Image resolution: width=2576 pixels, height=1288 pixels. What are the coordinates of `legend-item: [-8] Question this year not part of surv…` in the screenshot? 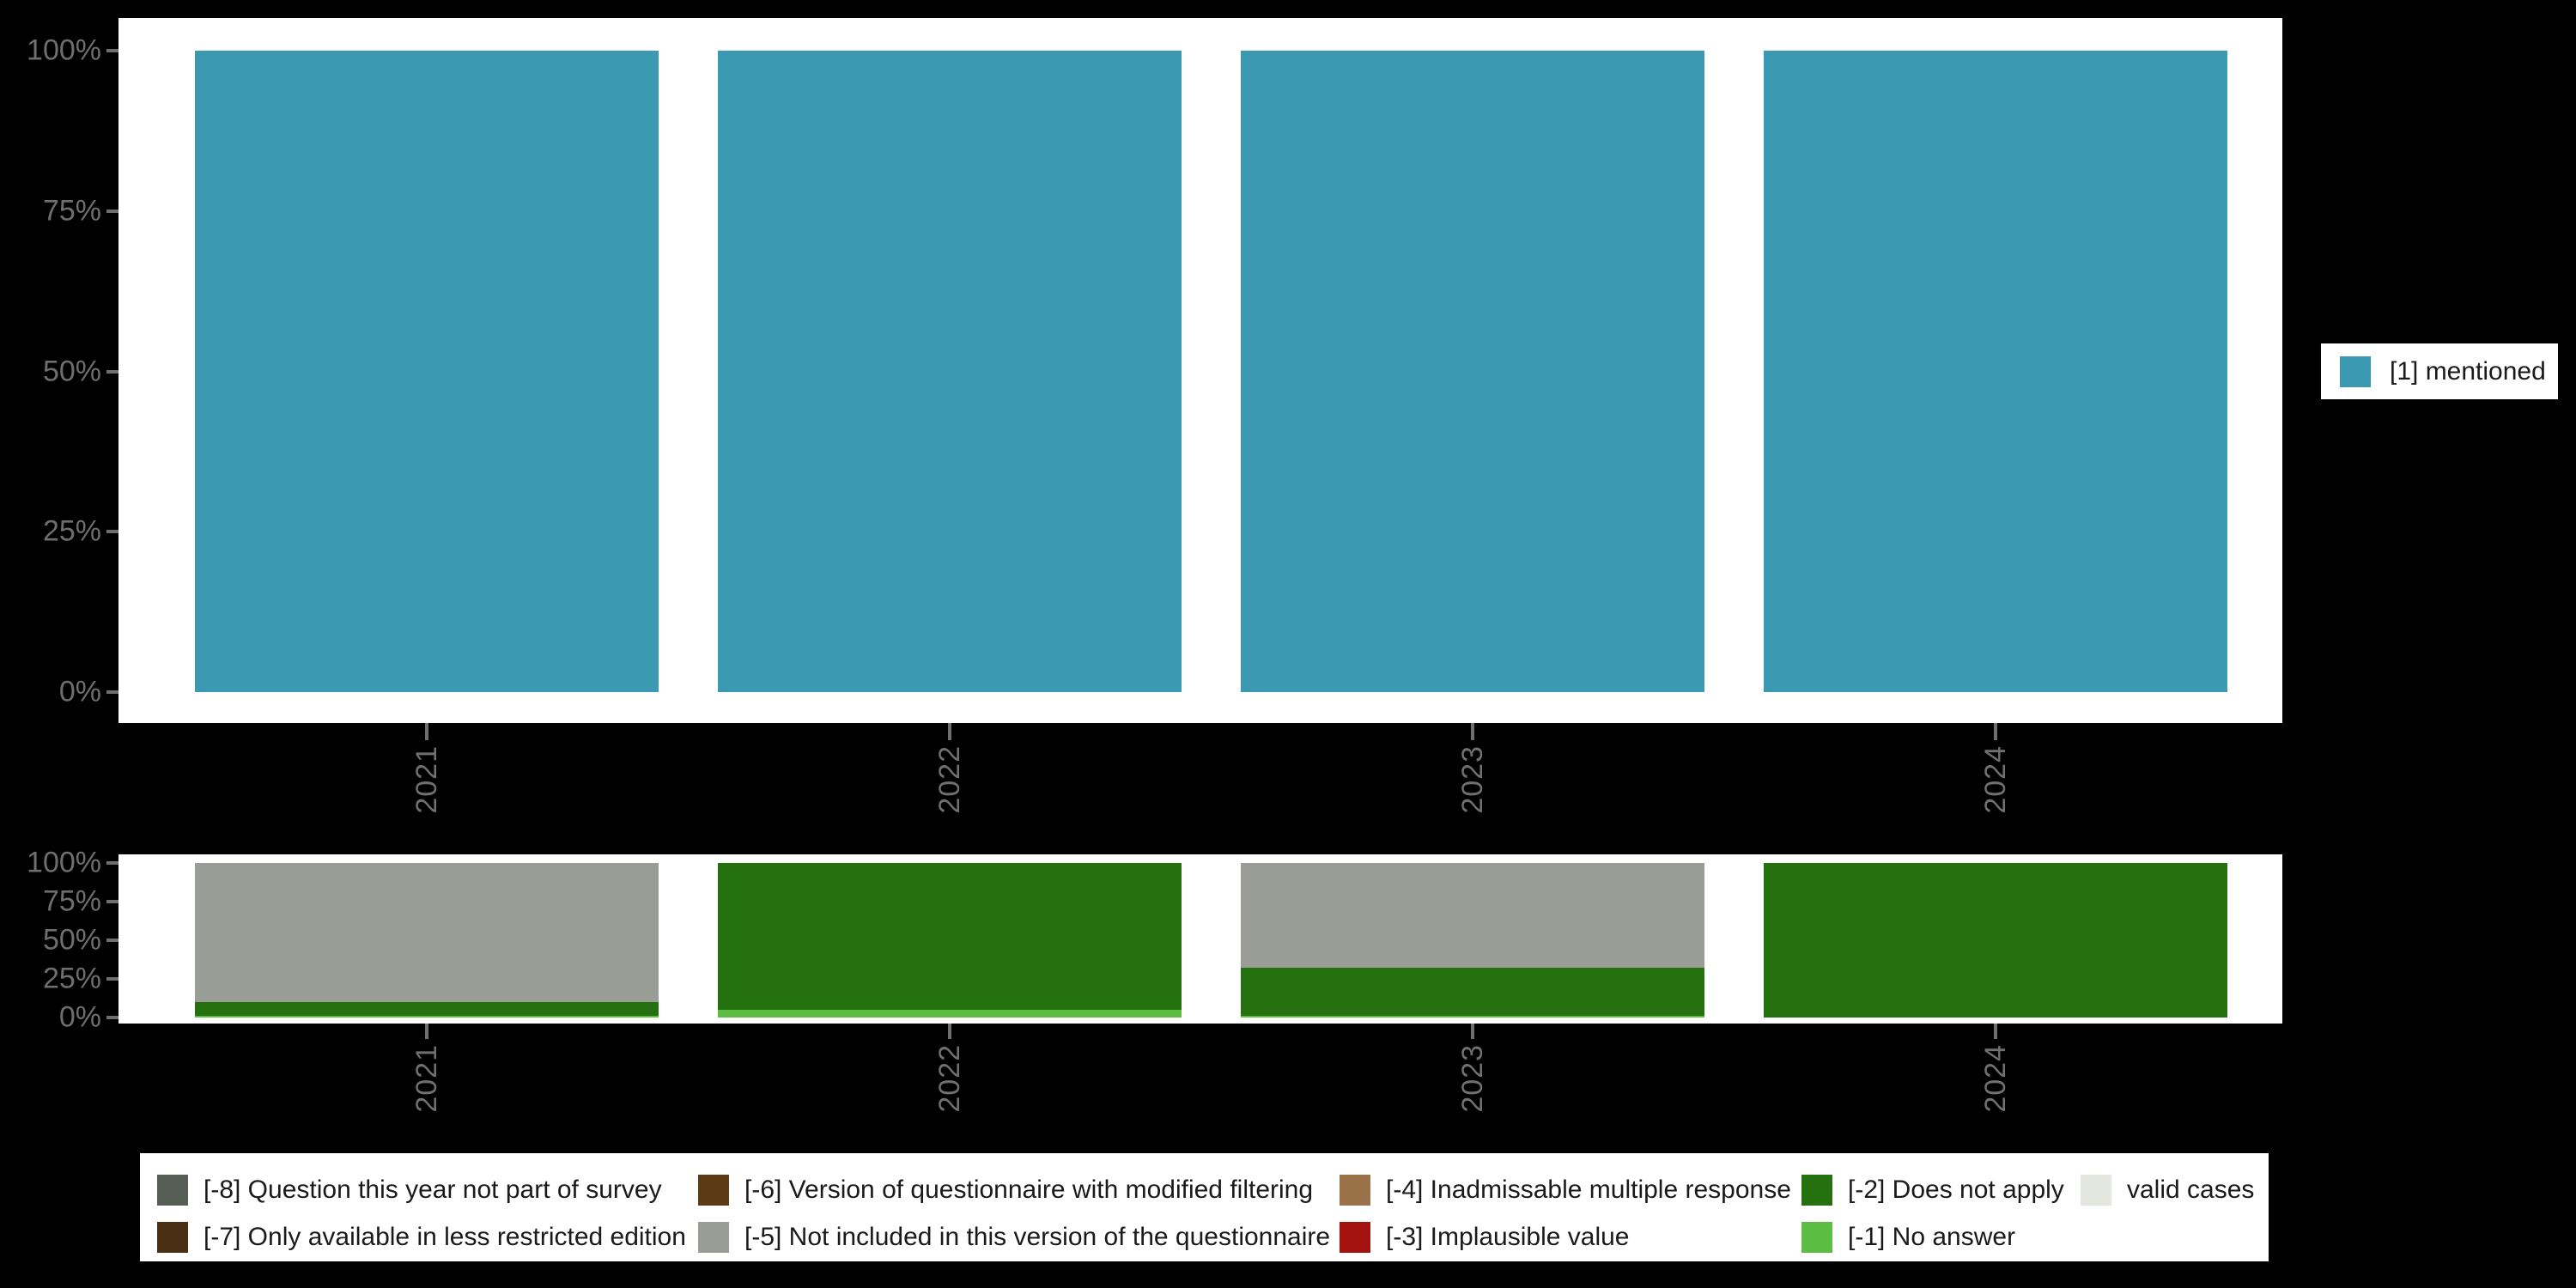 It's located at (409, 1191).